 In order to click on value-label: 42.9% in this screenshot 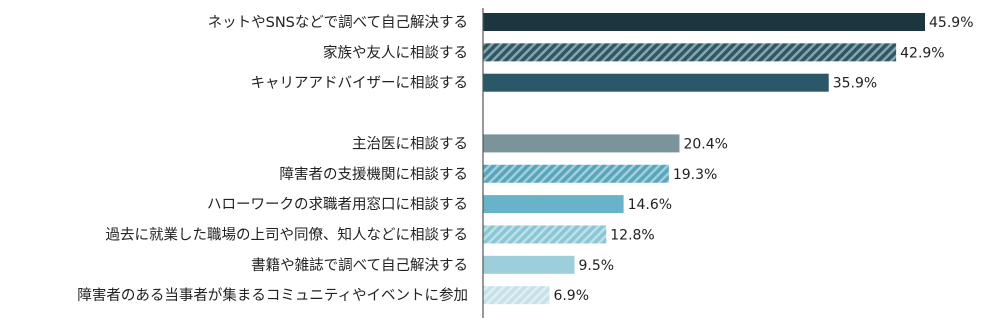, I will do `click(922, 53)`.